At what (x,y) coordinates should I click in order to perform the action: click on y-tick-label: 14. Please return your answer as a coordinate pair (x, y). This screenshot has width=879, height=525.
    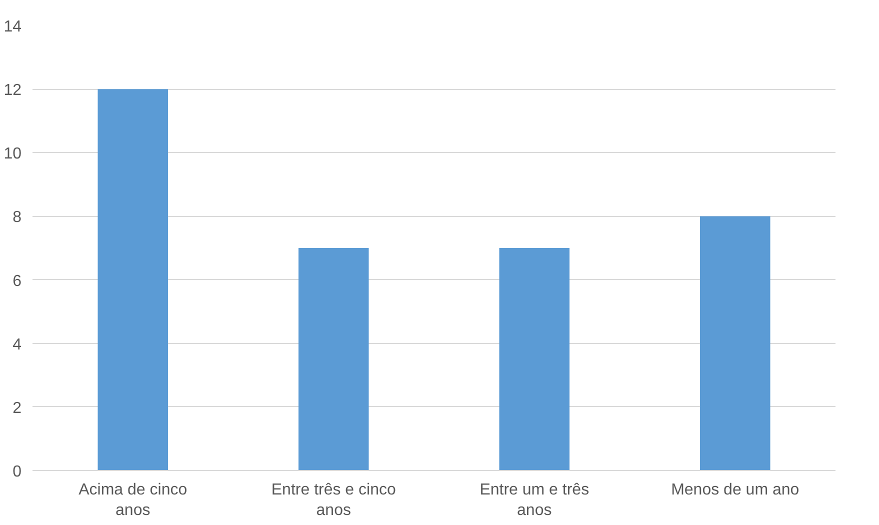
    Looking at the image, I should click on (13, 27).